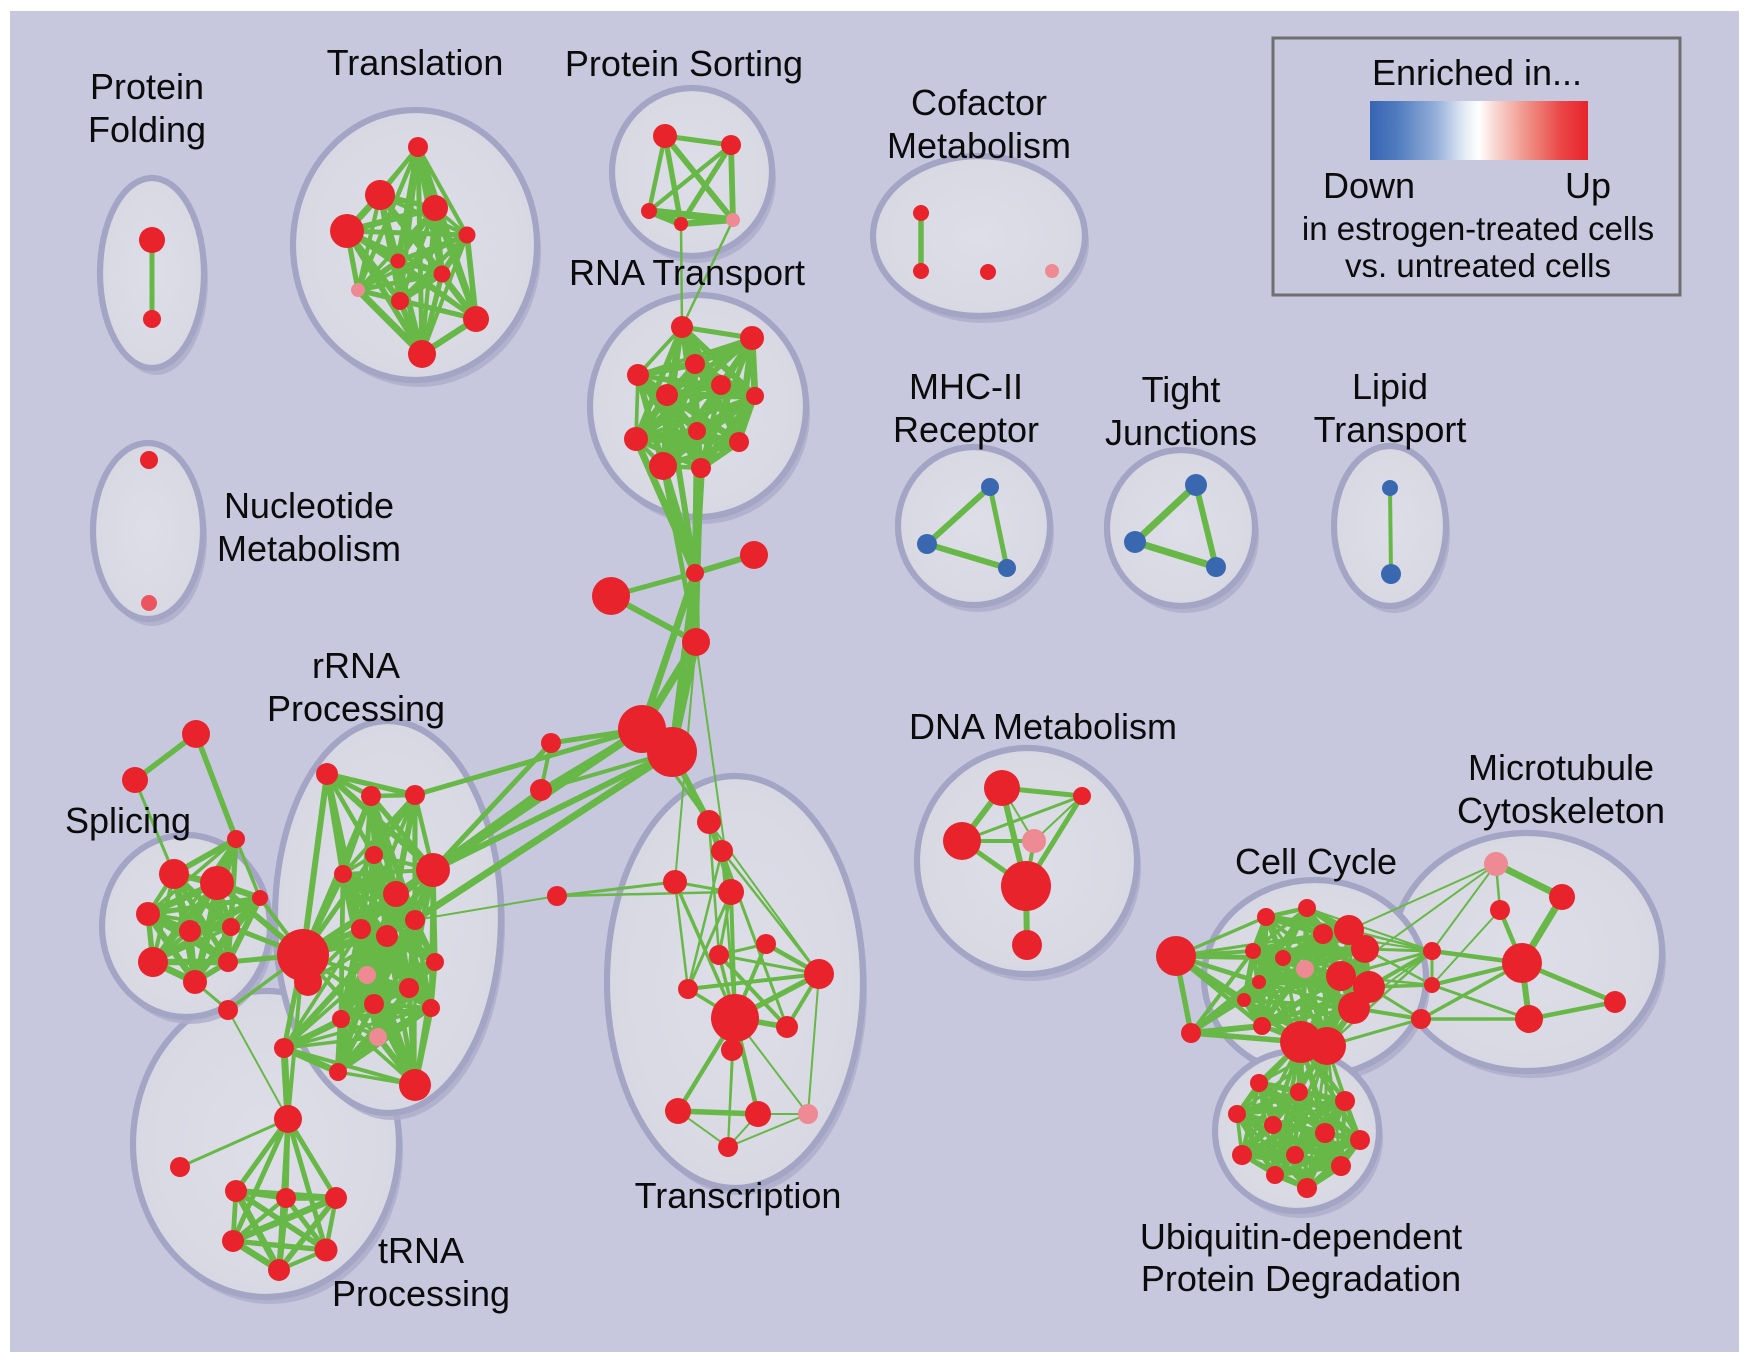 The width and height of the screenshot is (1750, 1365). I want to click on svg-text: Protein Degradation, so click(1301, 1278).